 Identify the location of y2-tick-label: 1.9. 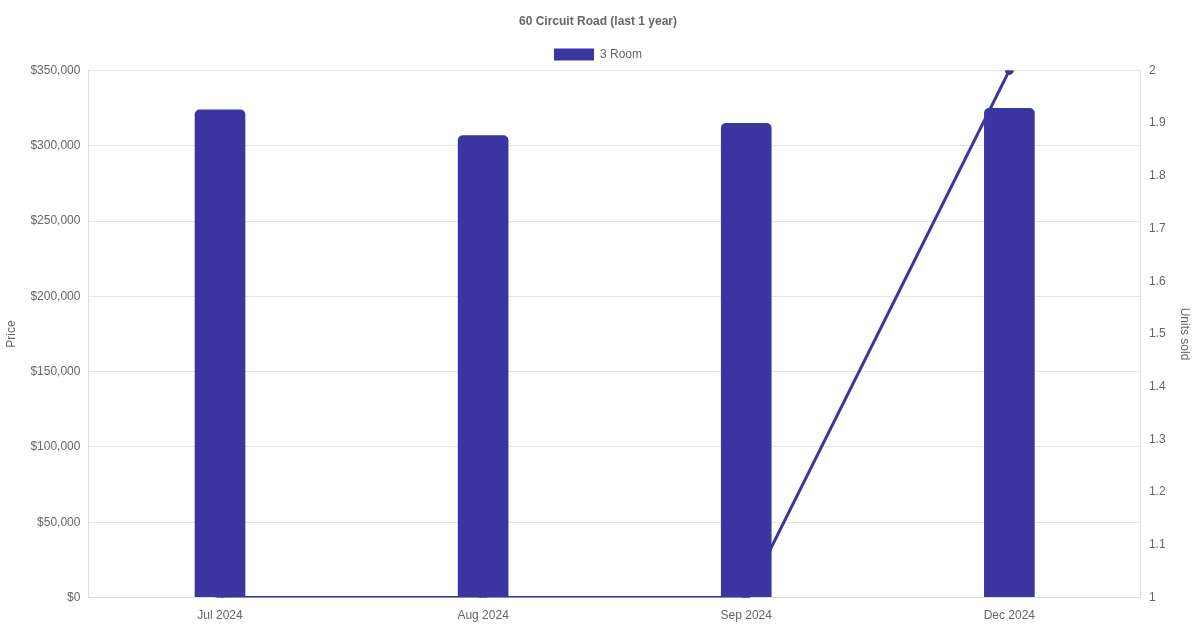
(1157, 122).